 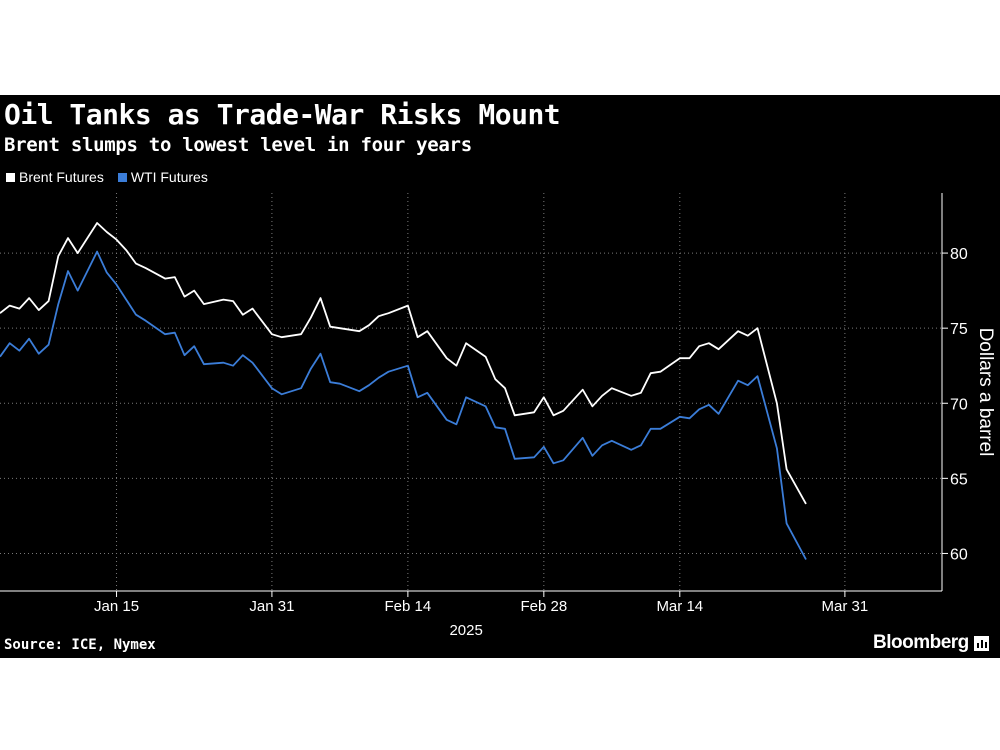 I want to click on x-tick-label-mar-14: Mar 14, so click(x=679, y=606).